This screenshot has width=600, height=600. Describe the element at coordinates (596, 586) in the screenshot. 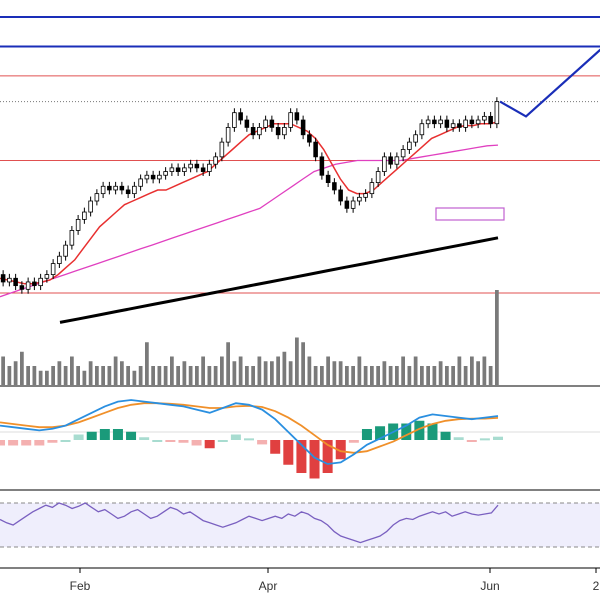

I see `x-tick-label: 2` at that location.